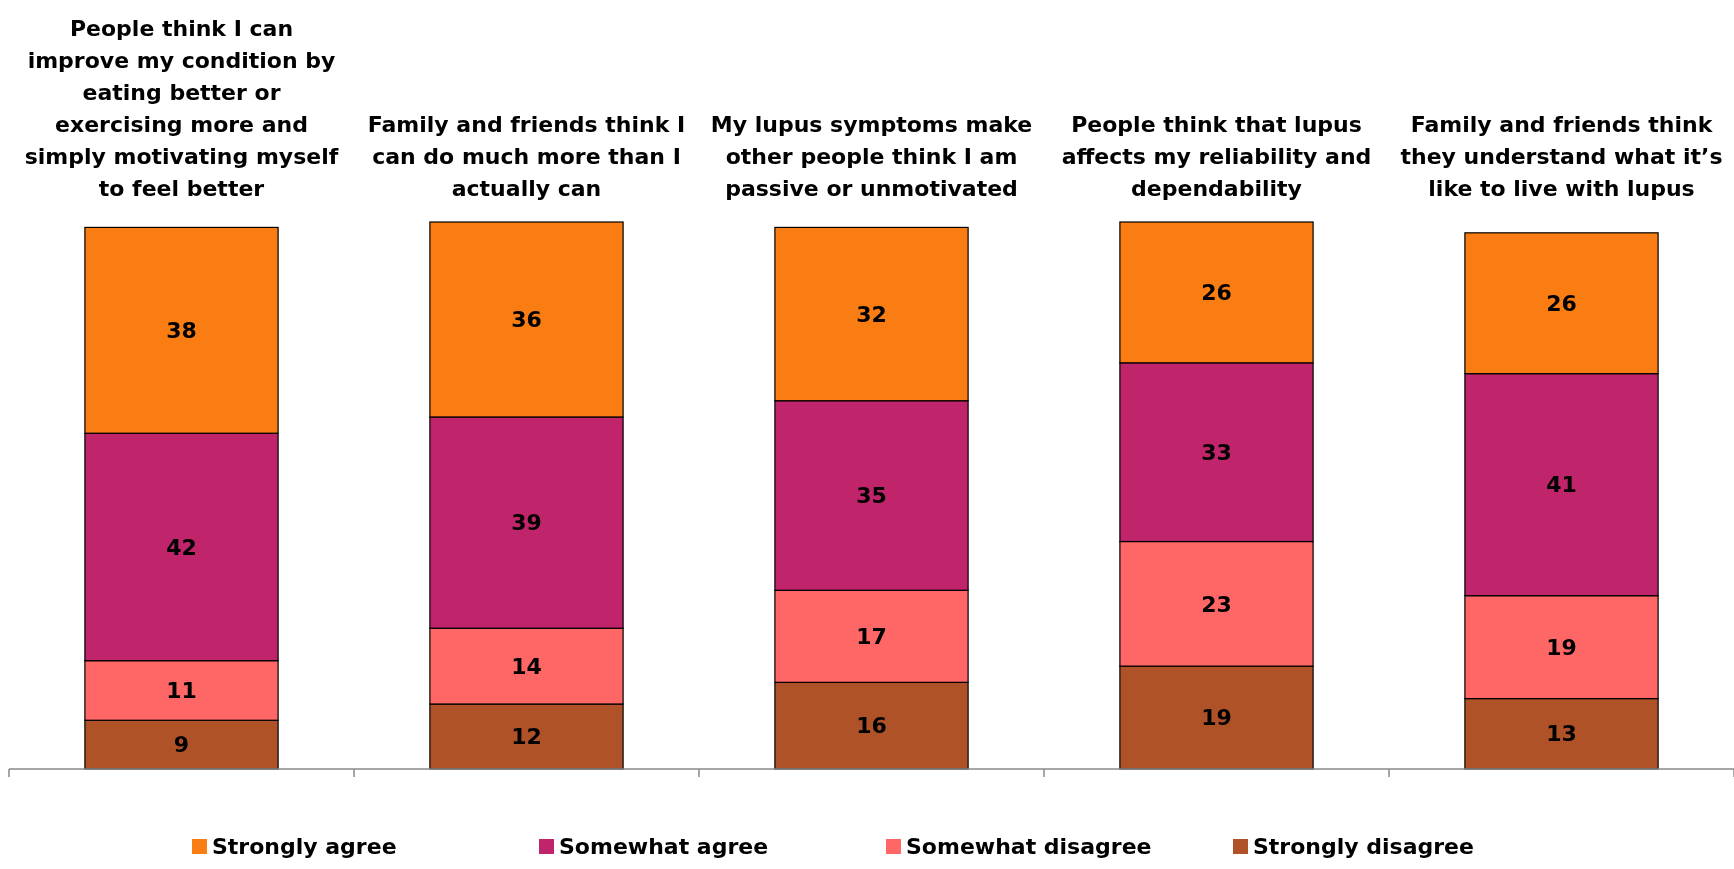 The width and height of the screenshot is (1734, 869). I want to click on data-label: 11, so click(181, 691).